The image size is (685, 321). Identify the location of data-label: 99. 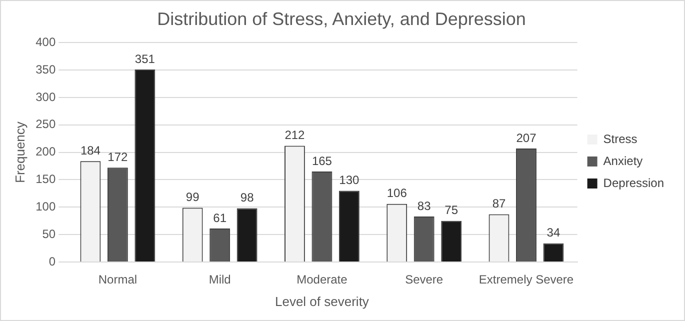
(193, 197).